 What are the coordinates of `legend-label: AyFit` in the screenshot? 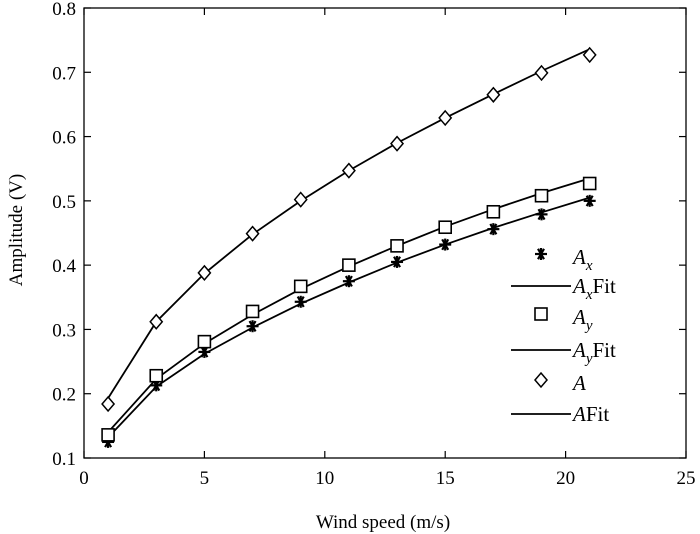 It's located at (593, 352).